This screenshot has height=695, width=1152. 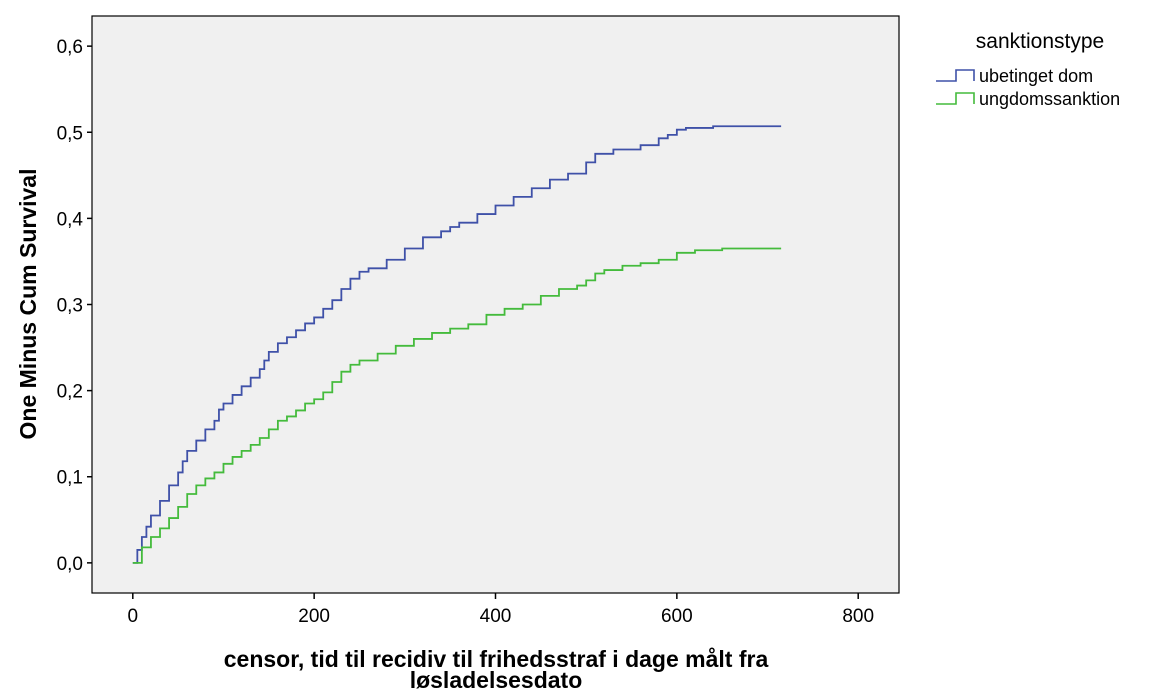 What do you see at coordinates (70, 133) in the screenshot?
I see `y-tick-label: 0,5` at bounding box center [70, 133].